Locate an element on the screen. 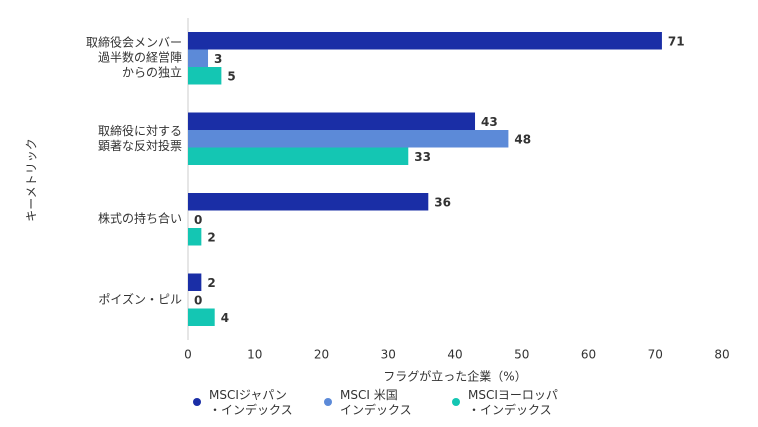  x-tick-label: 50 is located at coordinates (521, 355).